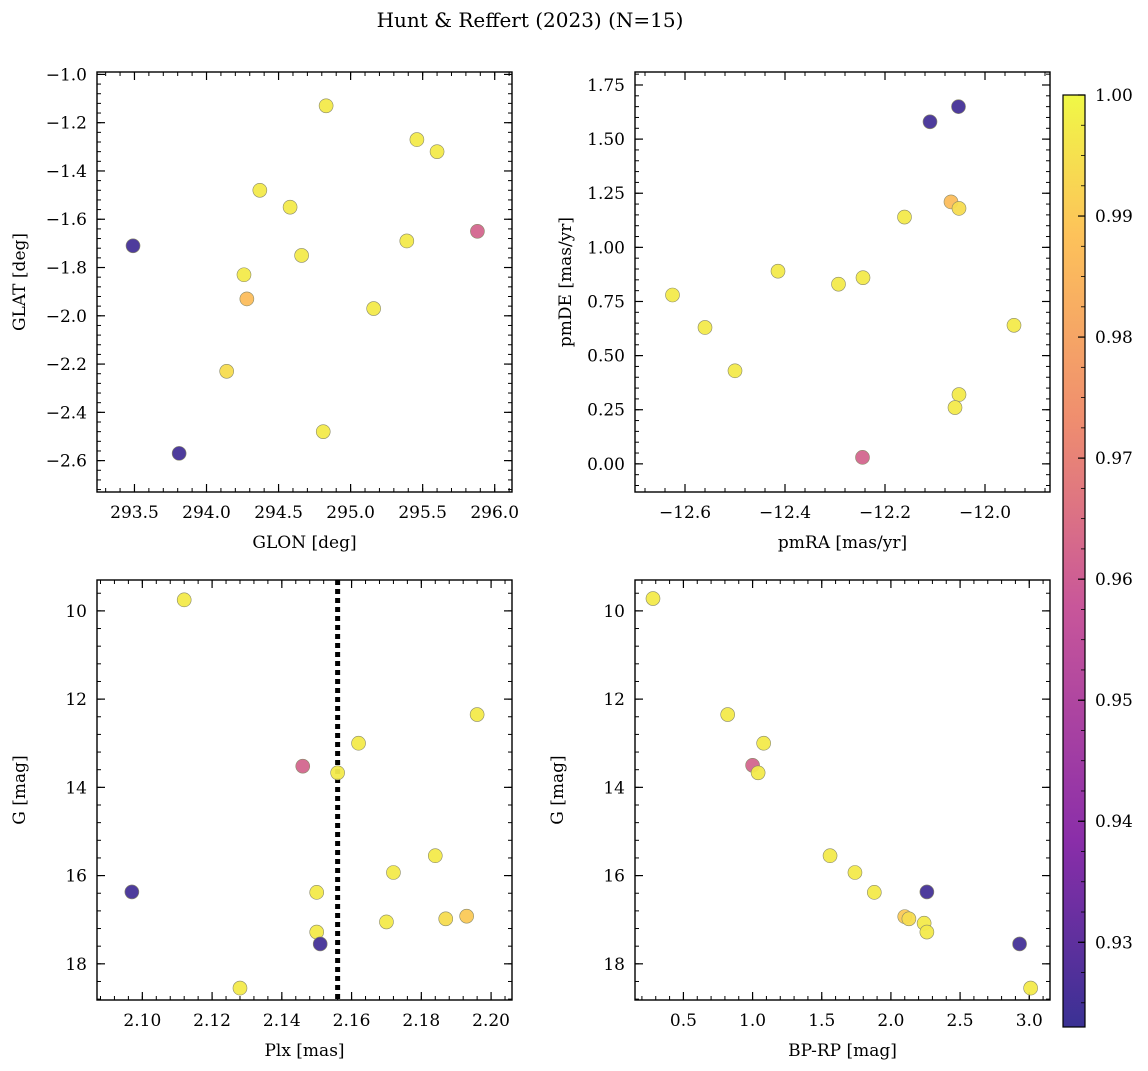 Image resolution: width=1148 pixels, height=1071 pixels. I want to click on y-tick-label: 0.00, so click(606, 465).